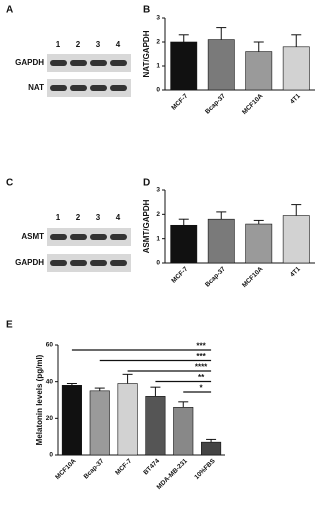 This screenshot has width=323, height=505. Describe the element at coordinates (205, 469) in the screenshot. I see `x-tick-label: 10%FBS` at that location.